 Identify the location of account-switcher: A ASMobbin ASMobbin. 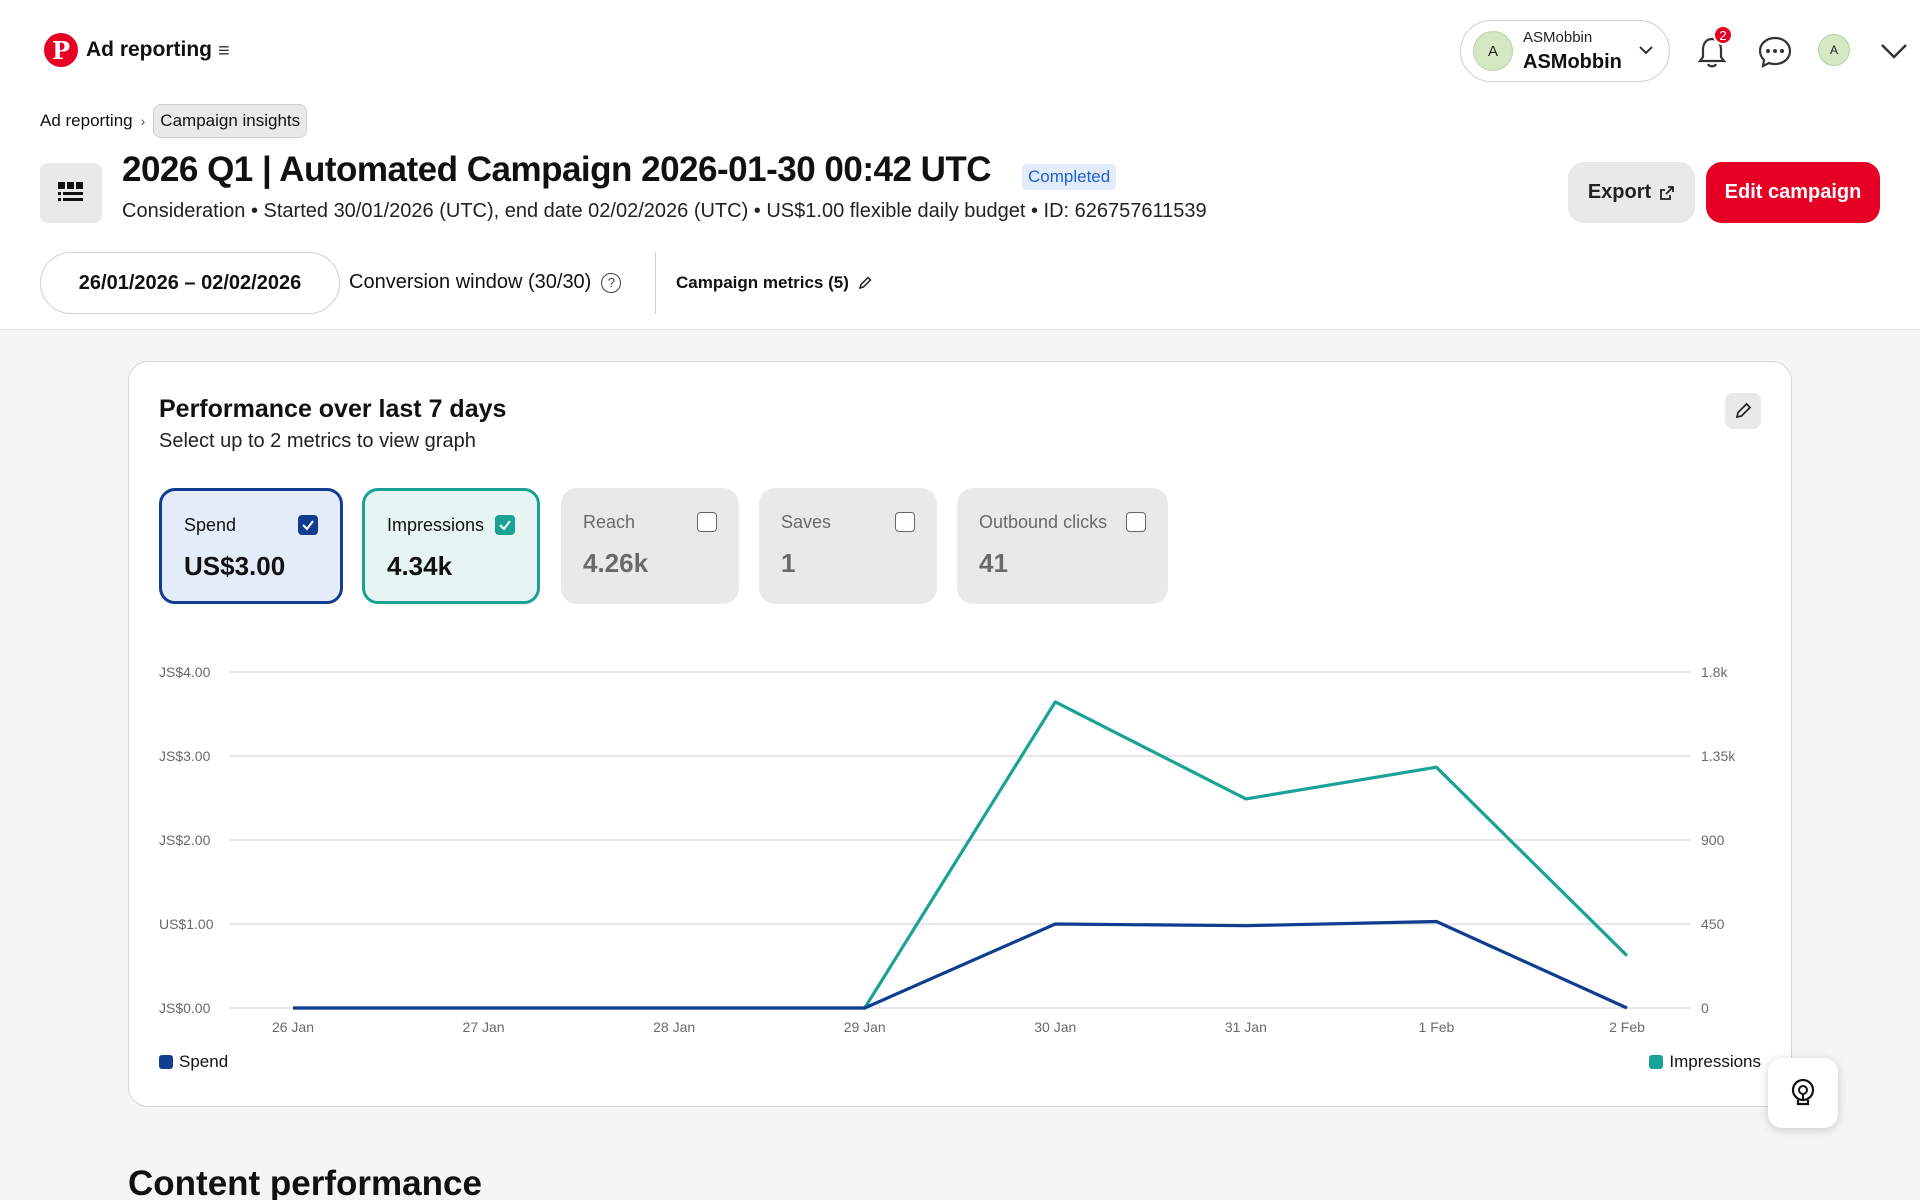
(1565, 51).